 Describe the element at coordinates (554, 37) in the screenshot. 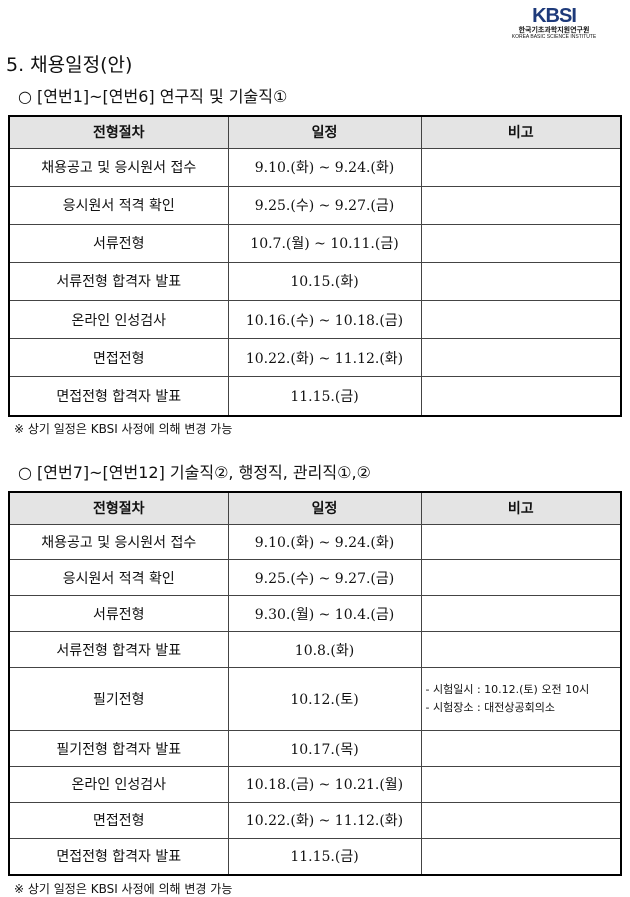

I see `logo-english: KOREA BASIC SCIENCE INSTITUTE` at that location.